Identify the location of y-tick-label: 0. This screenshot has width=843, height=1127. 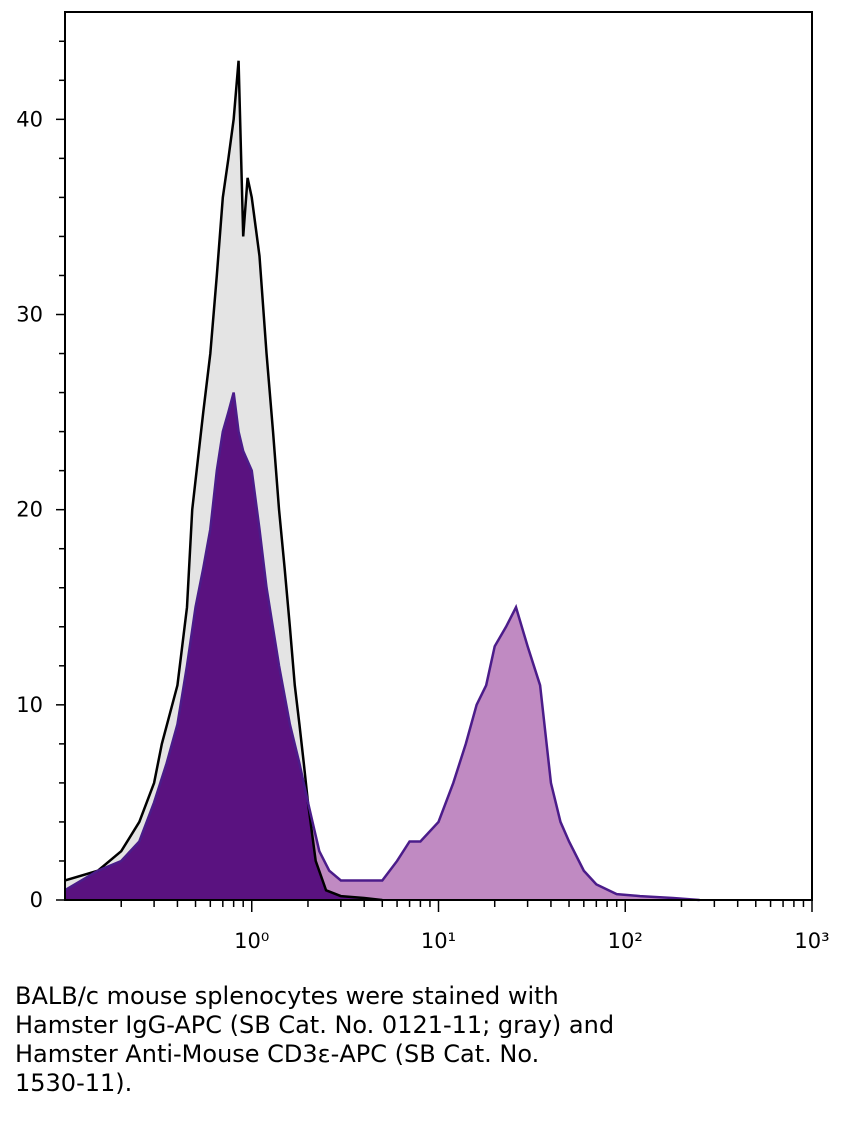
(36, 900).